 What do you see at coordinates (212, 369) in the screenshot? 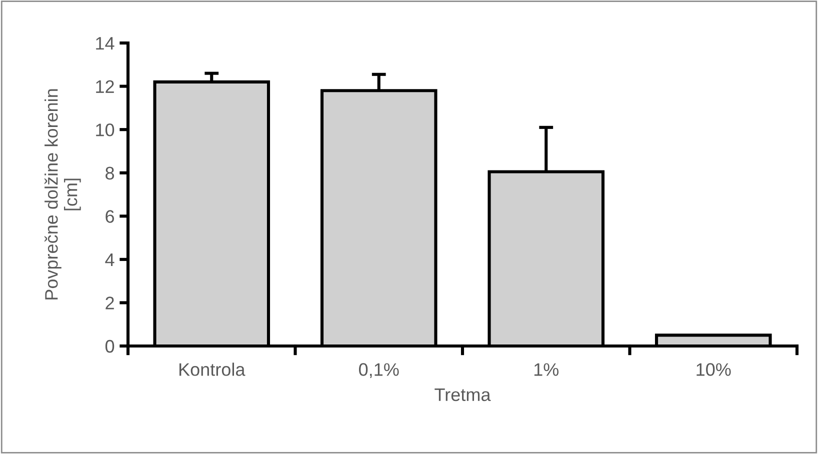
I see `x-tick-label: Kontrola` at bounding box center [212, 369].